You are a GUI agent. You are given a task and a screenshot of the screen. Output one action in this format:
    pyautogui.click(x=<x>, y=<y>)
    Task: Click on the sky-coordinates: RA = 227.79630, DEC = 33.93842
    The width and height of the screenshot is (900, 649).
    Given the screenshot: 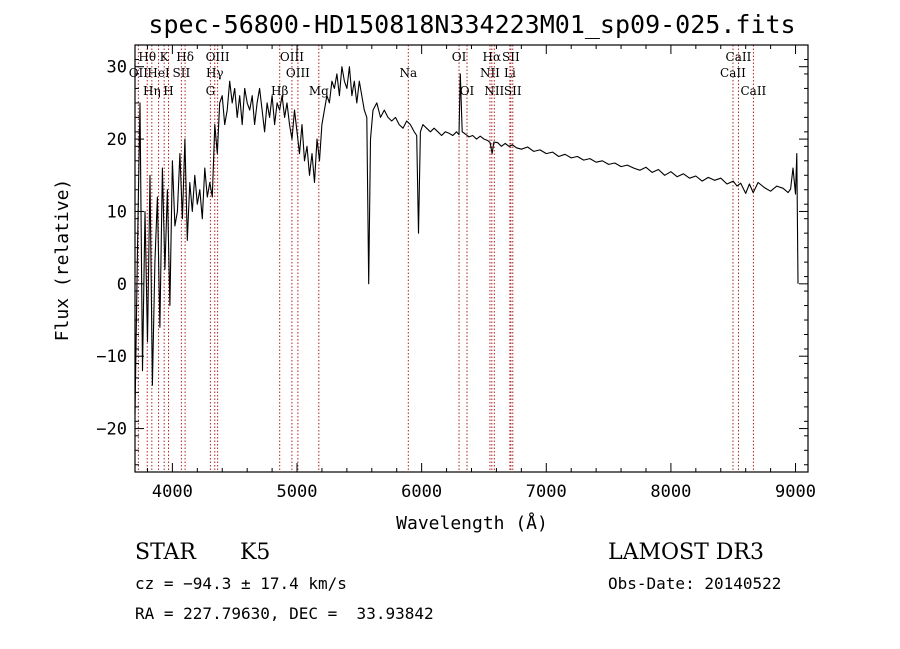 What is the action you would take?
    pyautogui.click(x=284, y=613)
    